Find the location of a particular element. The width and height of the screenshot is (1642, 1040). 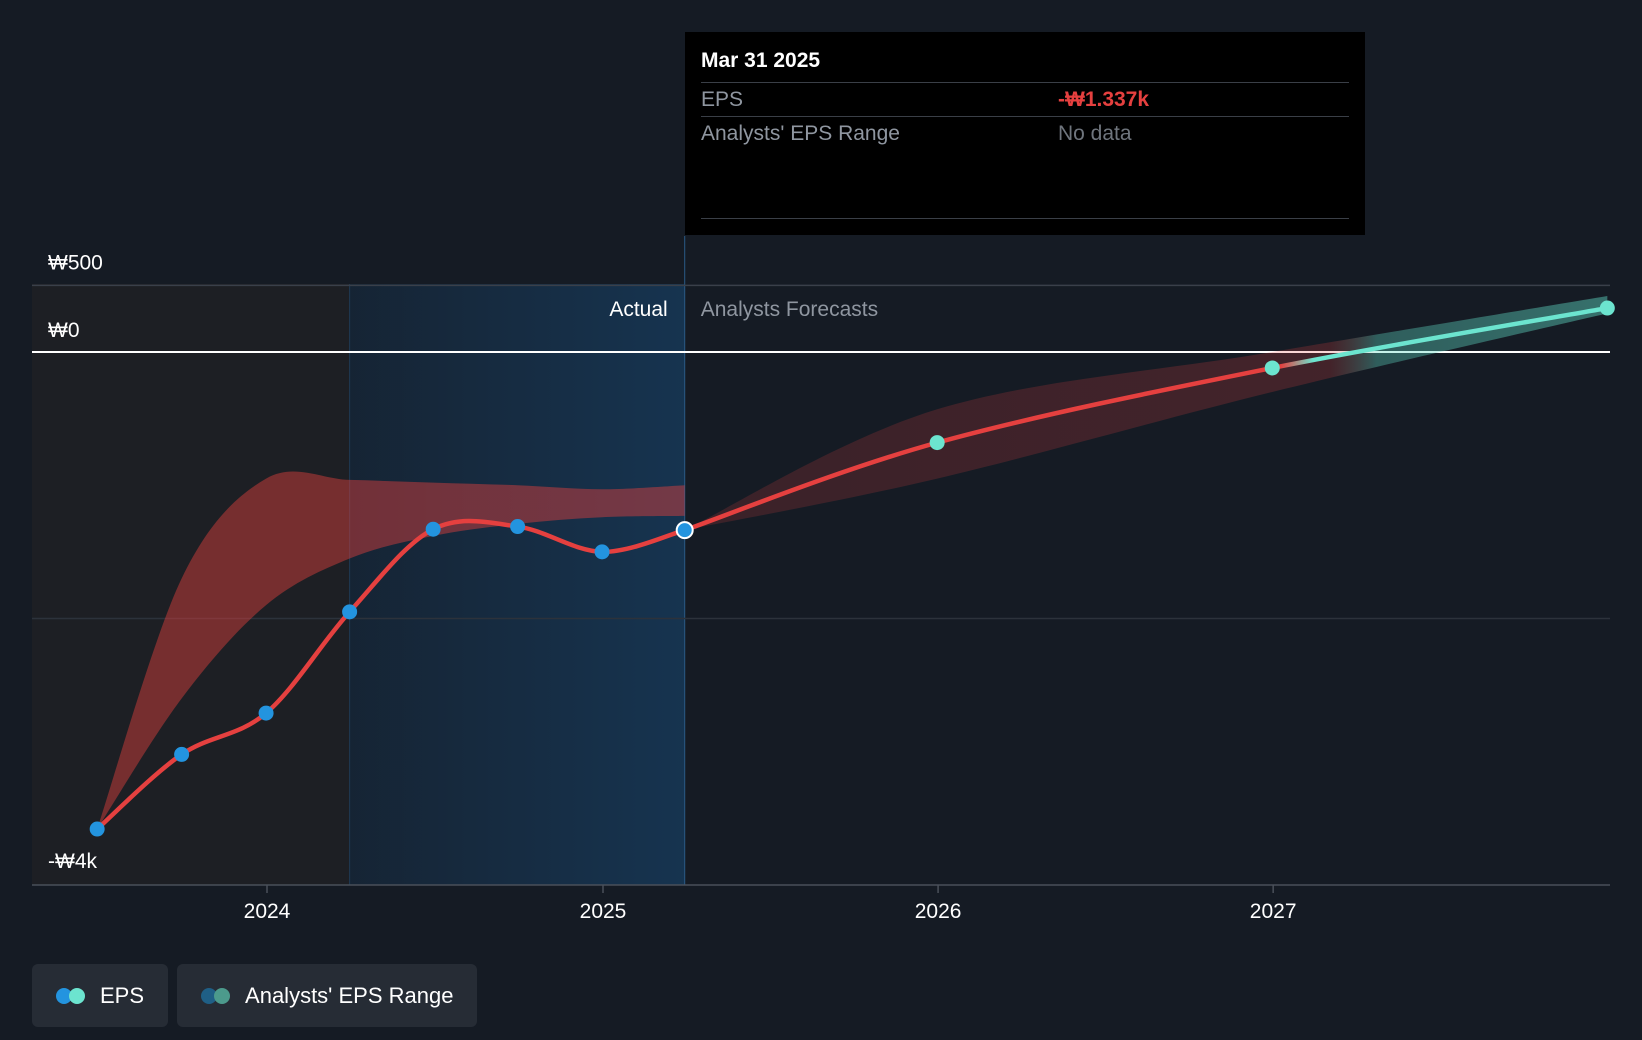

forecast-eps-range-band is located at coordinates (1146, 413).